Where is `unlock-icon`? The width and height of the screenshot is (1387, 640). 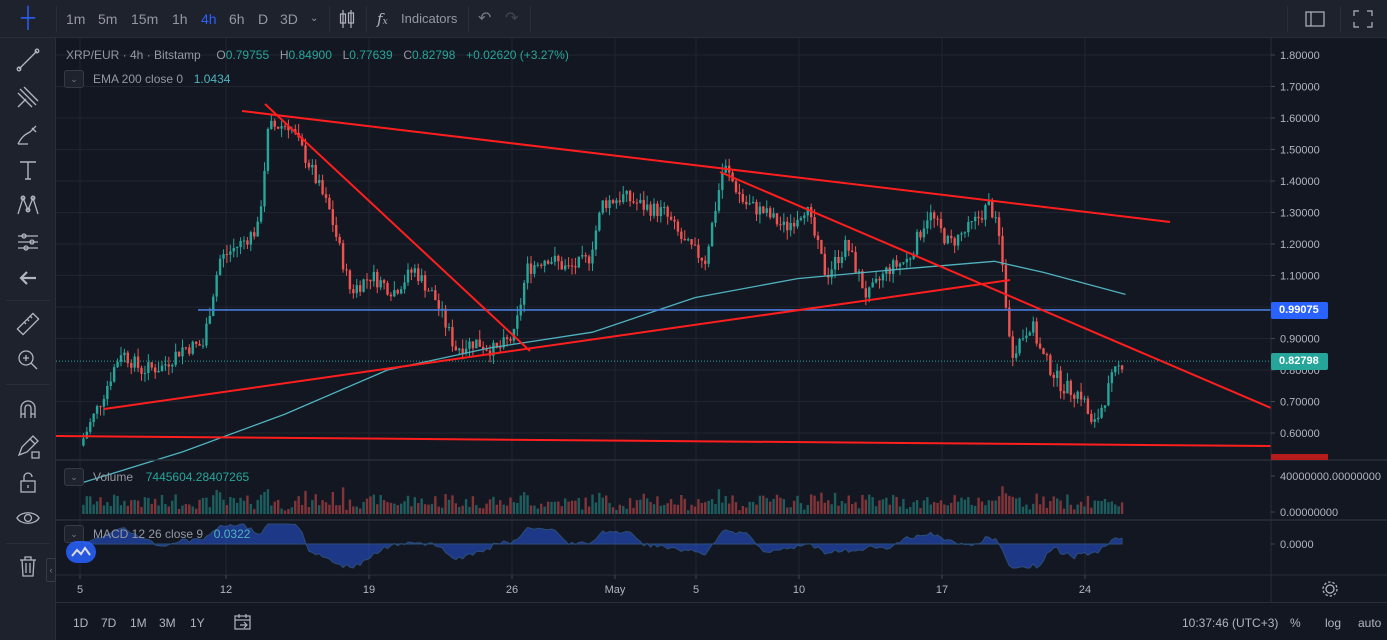
unlock-icon is located at coordinates (28, 482).